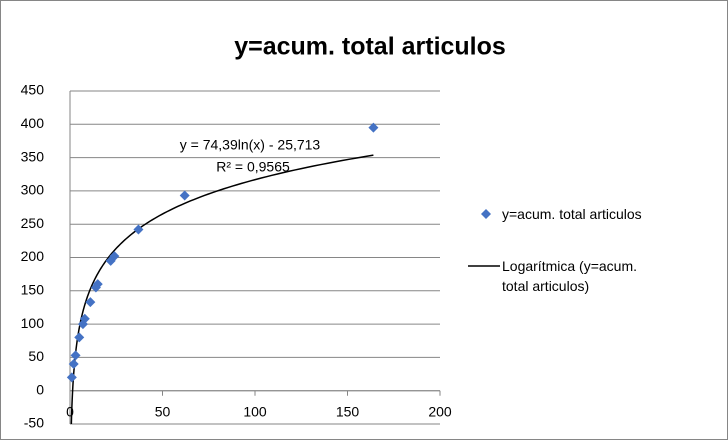 This screenshot has width=728, height=440. What do you see at coordinates (33, 123) in the screenshot?
I see `y-tick-label: 400` at bounding box center [33, 123].